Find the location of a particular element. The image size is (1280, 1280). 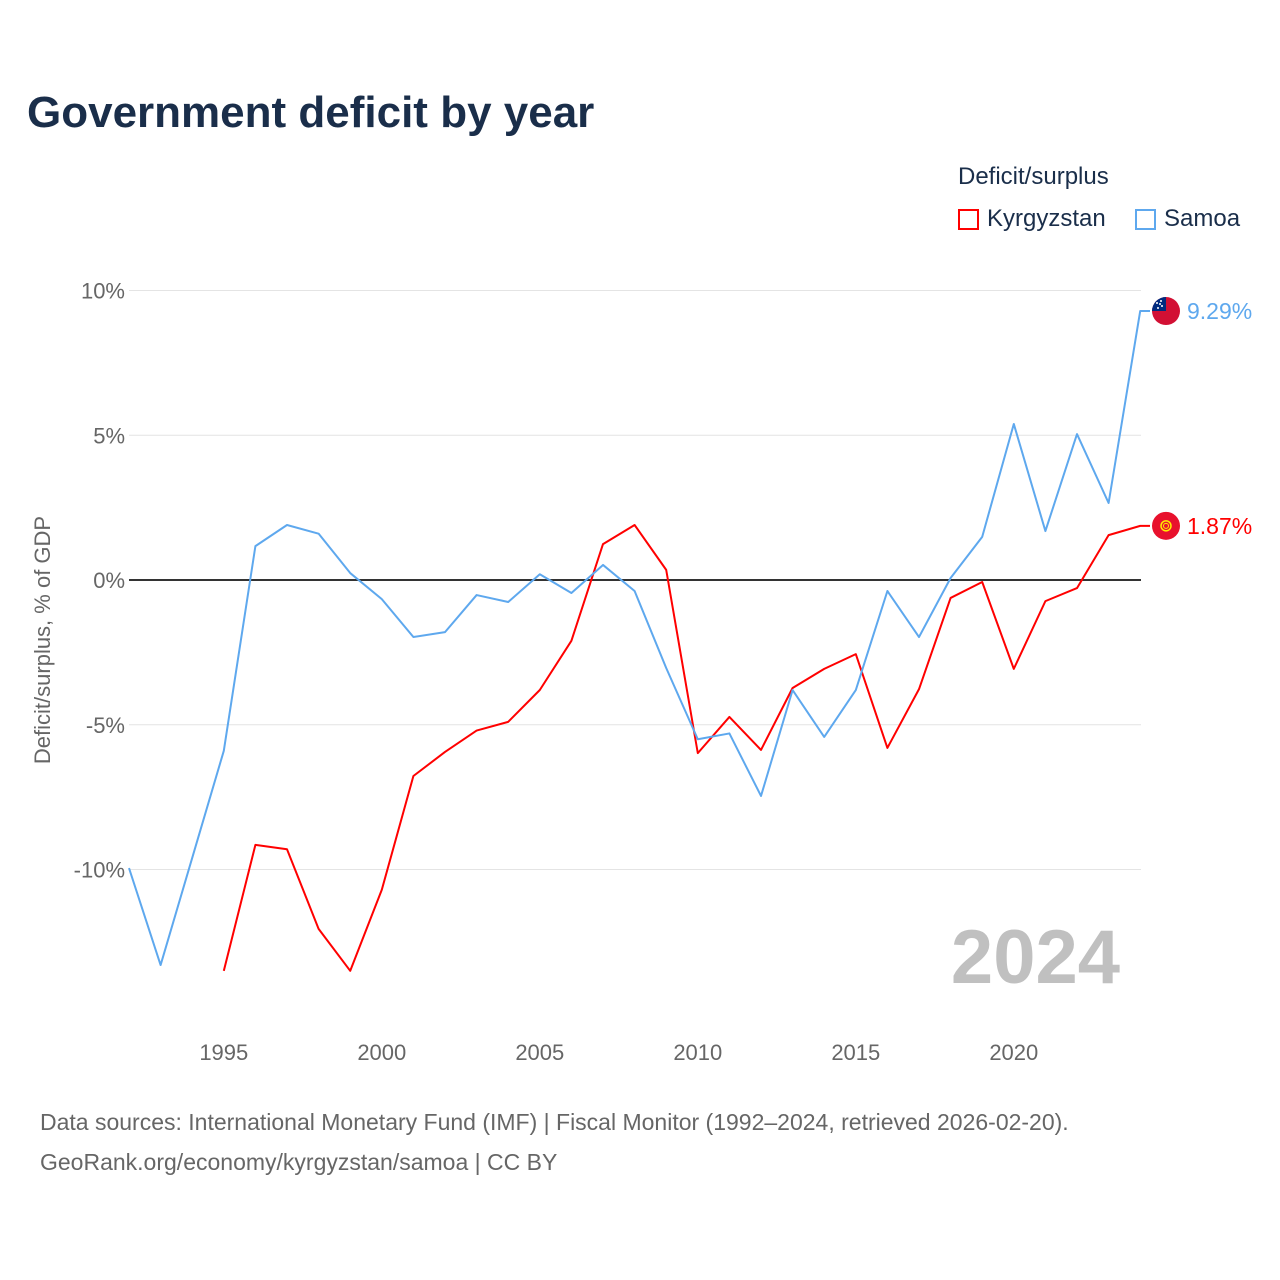

x-tick-label: 2005 is located at coordinates (539, 1052).